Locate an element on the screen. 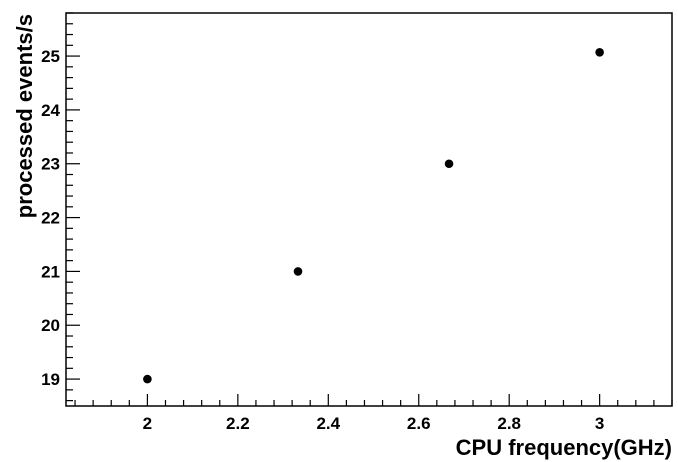 This screenshot has height=462, width=678. x-tick-label: 2.8 is located at coordinates (509, 423).